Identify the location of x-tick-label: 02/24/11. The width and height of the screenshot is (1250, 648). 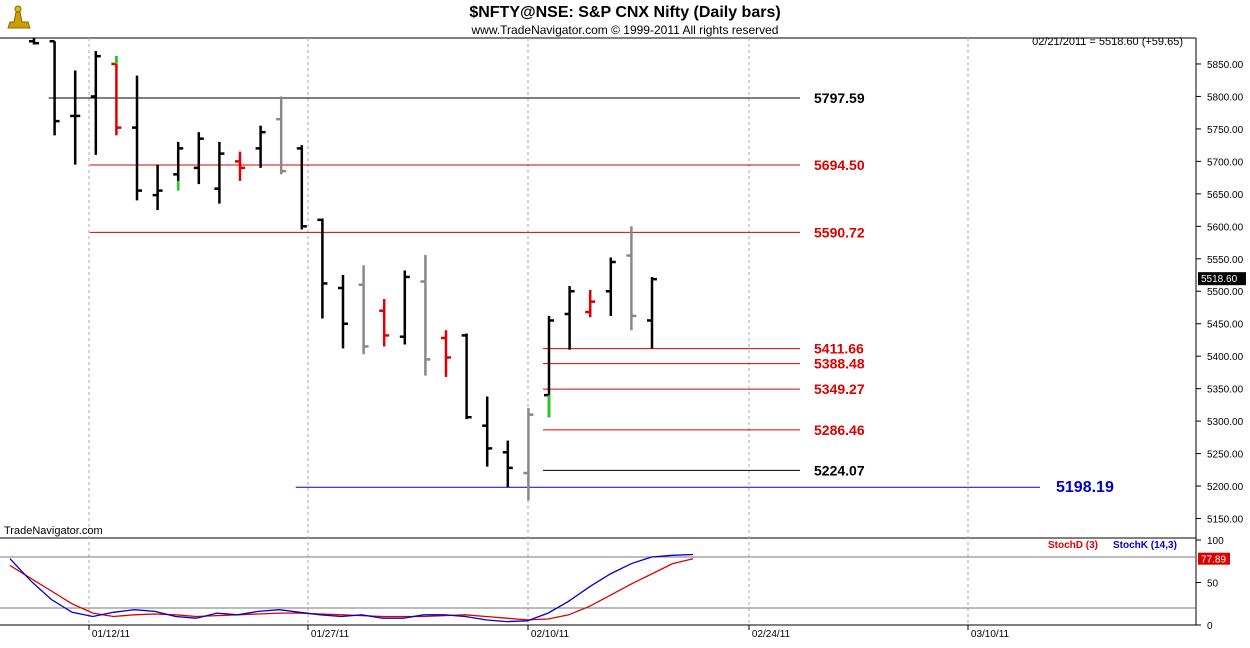
(771, 634).